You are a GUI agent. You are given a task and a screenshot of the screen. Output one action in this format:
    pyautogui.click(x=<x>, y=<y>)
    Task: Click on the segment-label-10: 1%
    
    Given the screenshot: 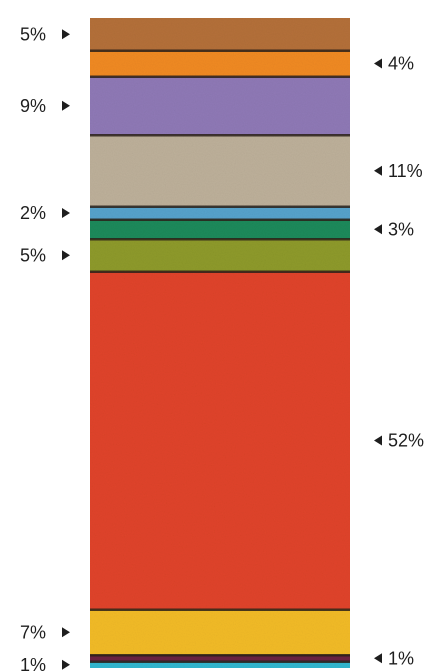 What is the action you would take?
    pyautogui.click(x=33, y=663)
    